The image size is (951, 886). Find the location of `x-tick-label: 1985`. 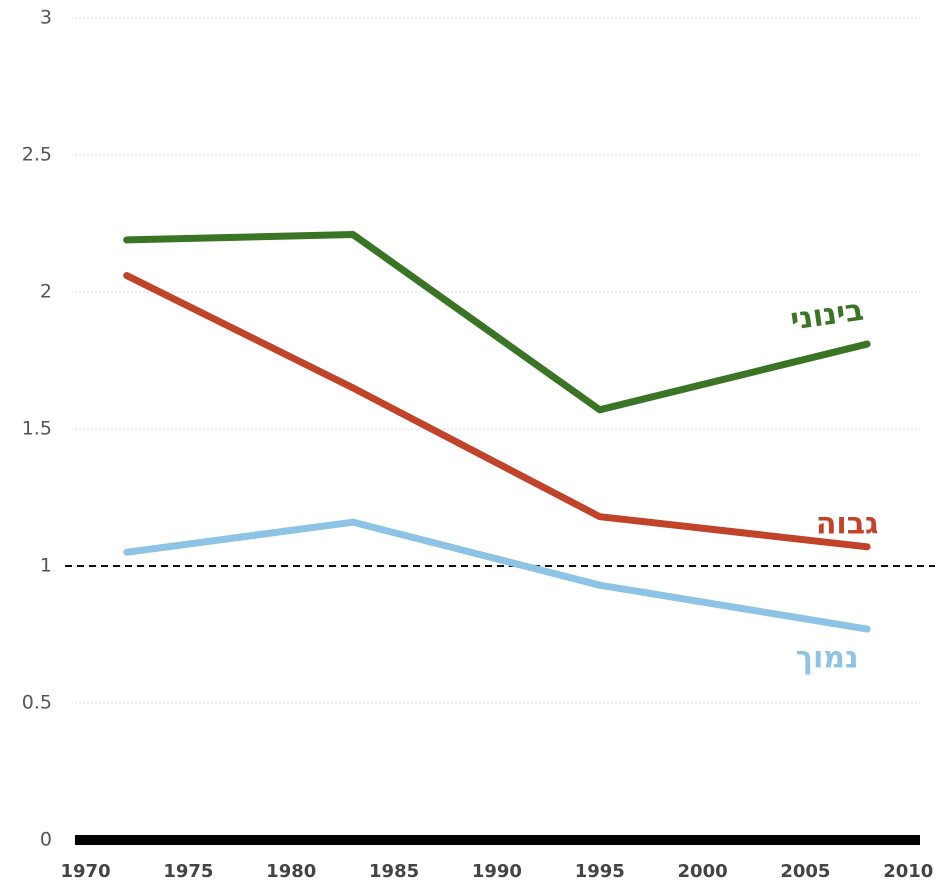

x-tick-label: 1985 is located at coordinates (394, 871).